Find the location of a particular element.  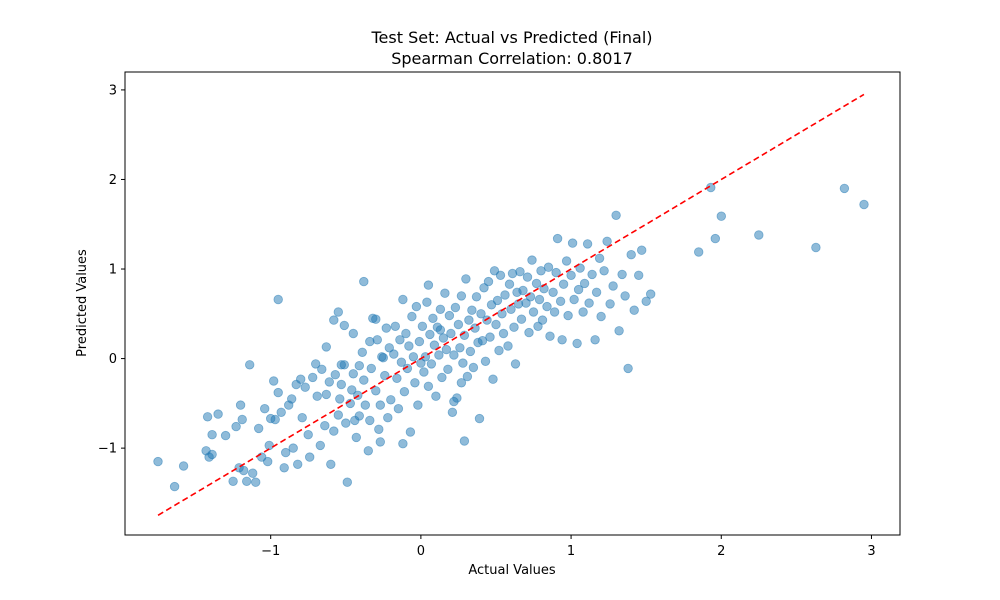

y-axis: −1 0 1 2 3 is located at coordinates (111, 270).